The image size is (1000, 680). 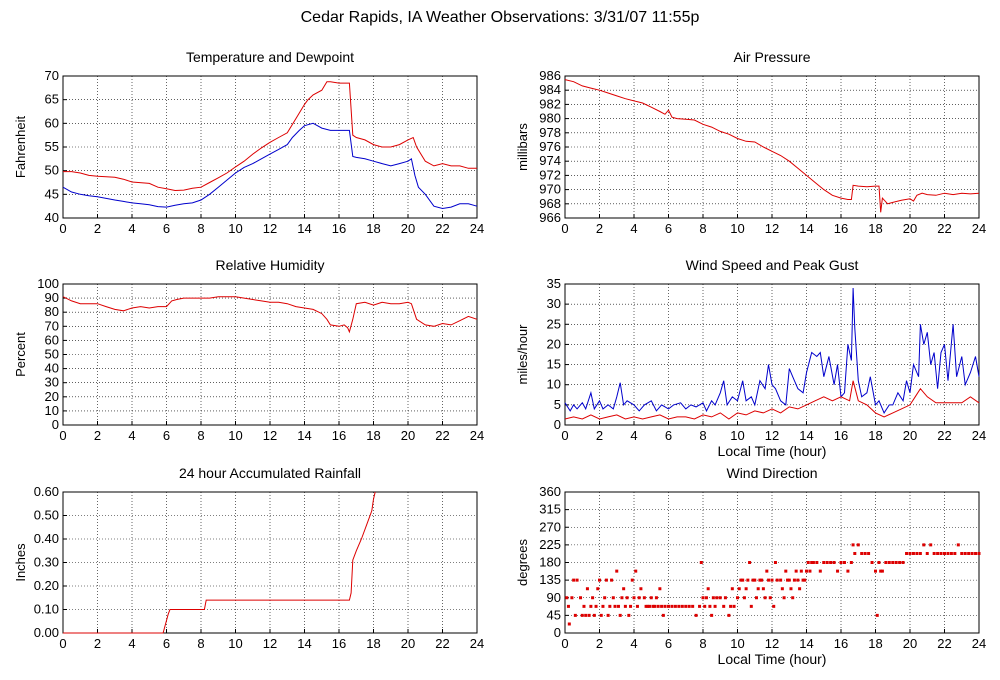 I want to click on chart-rainfall-xtick-label: 0, so click(x=62, y=643).